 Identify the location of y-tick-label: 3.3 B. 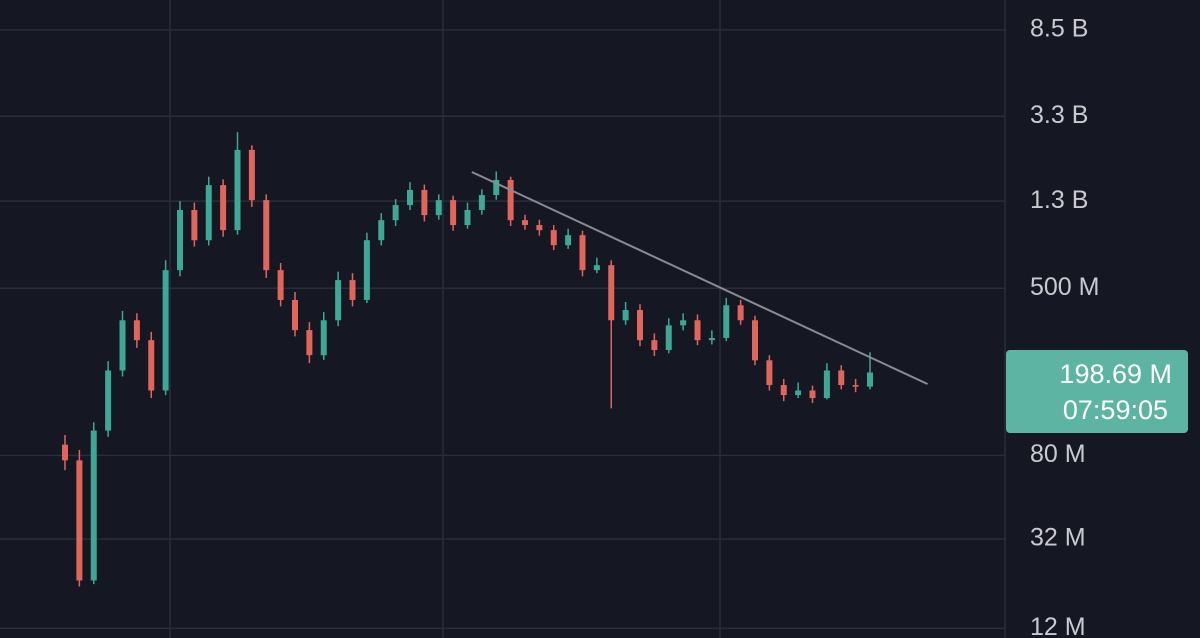
(1059, 115).